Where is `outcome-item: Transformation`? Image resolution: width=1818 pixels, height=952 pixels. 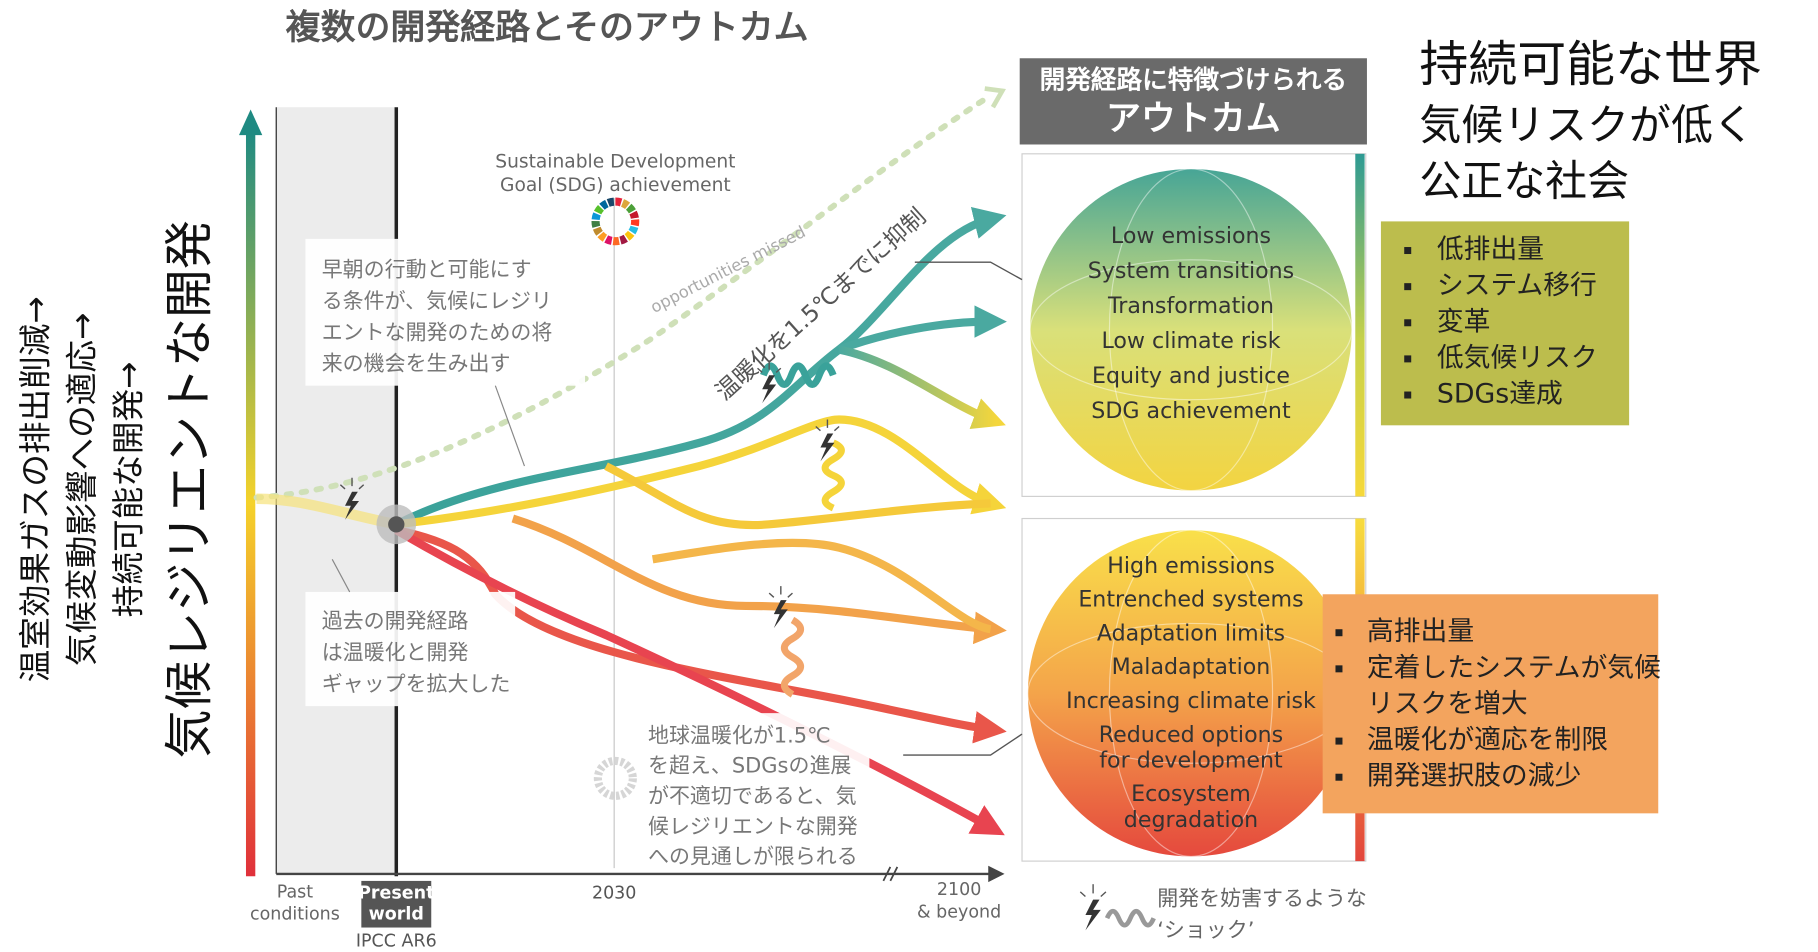
outcome-item: Transformation is located at coordinates (1190, 306).